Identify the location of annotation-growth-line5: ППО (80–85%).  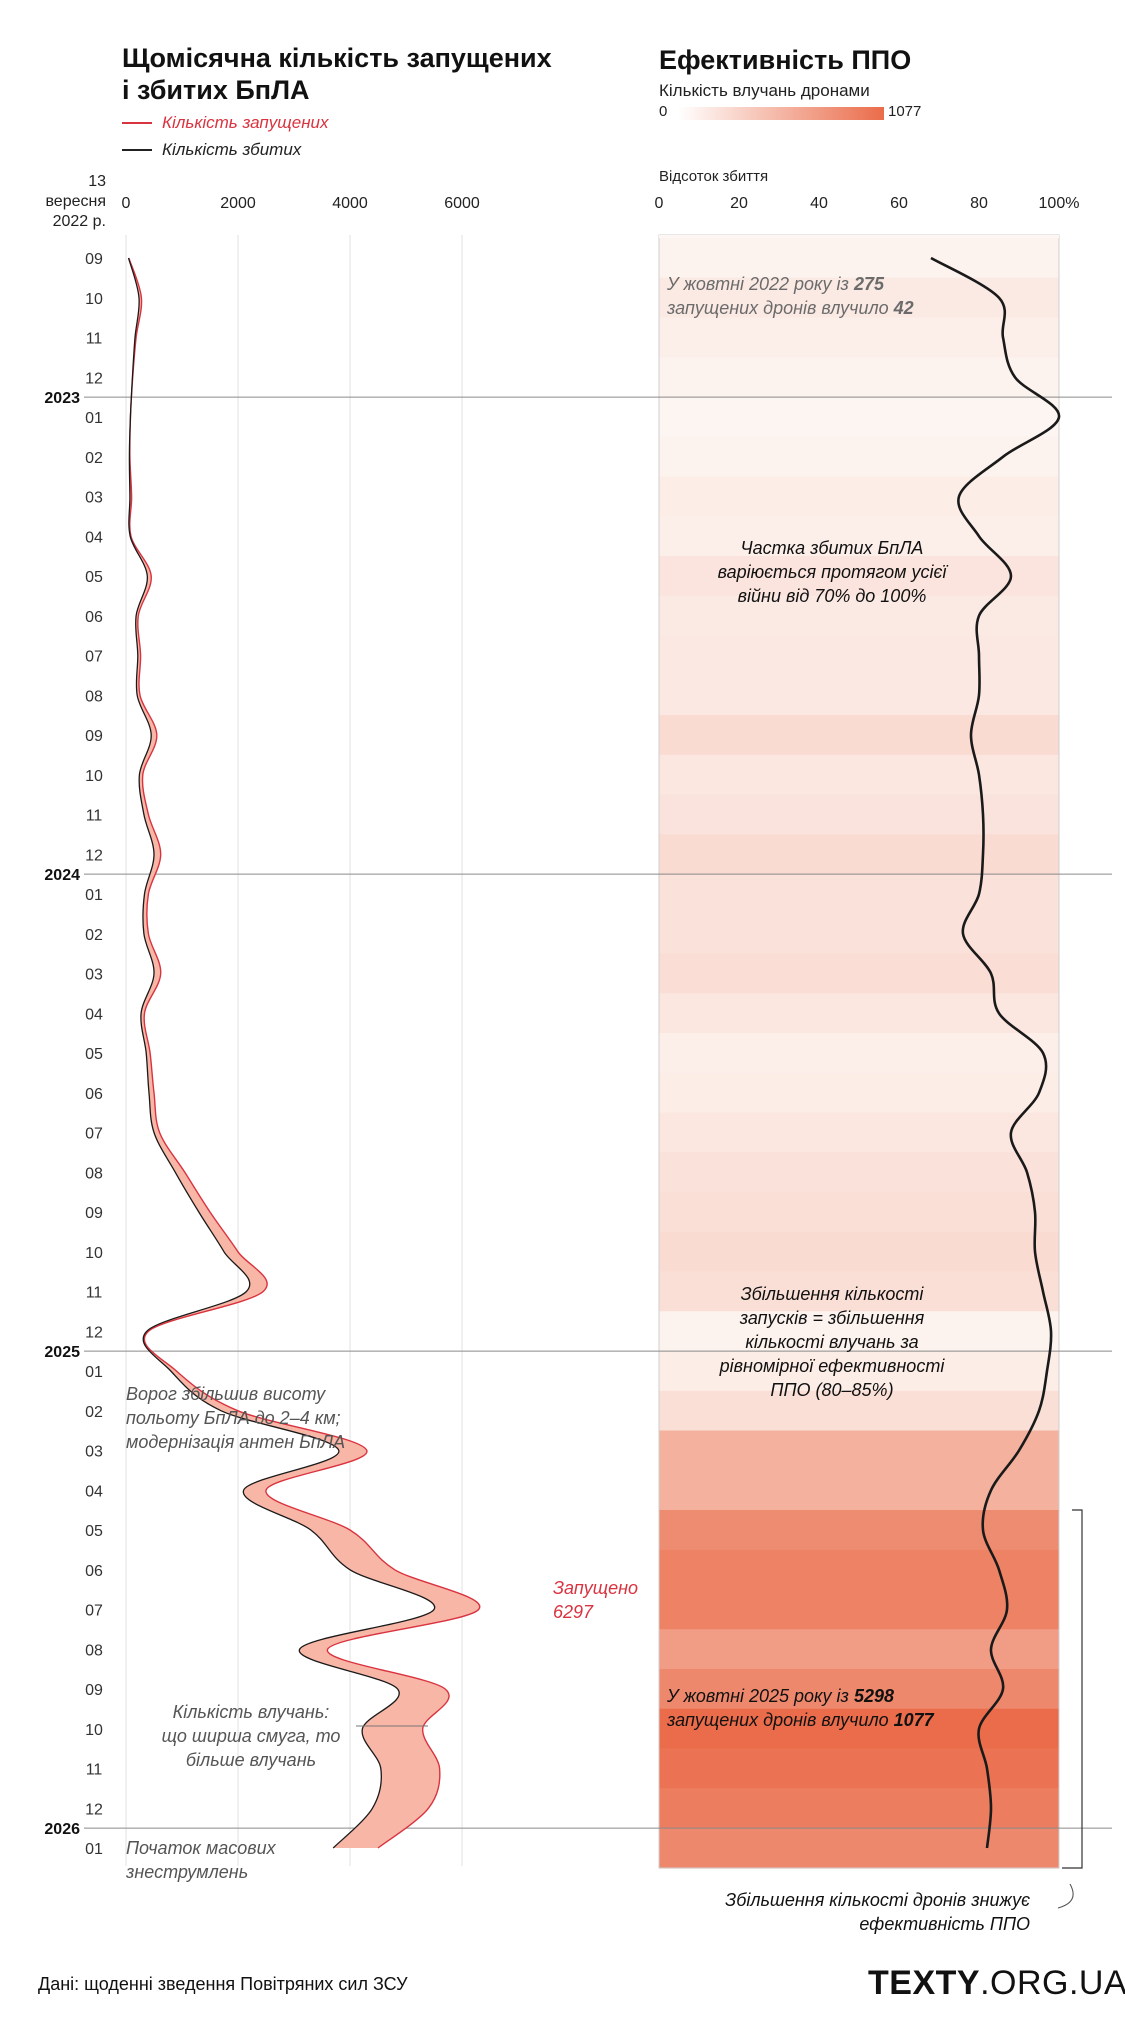
(832, 1390).